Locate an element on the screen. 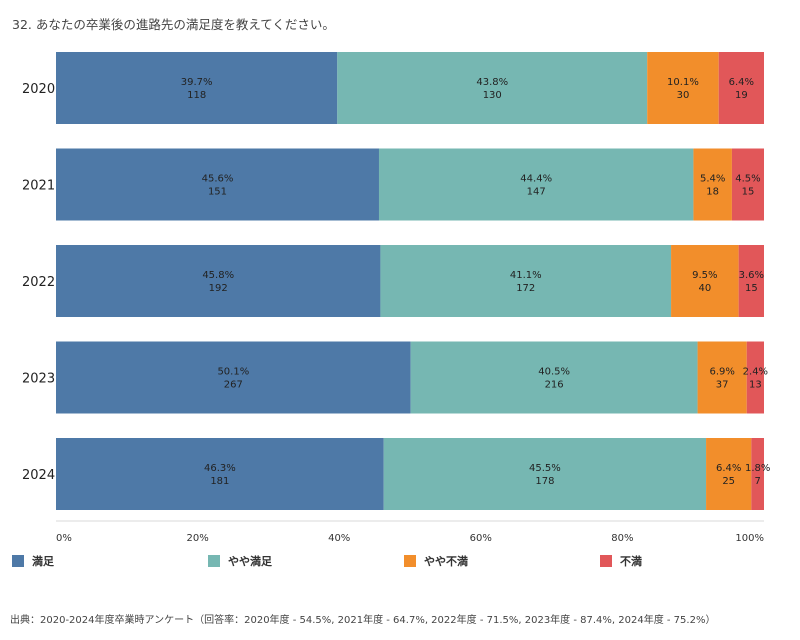 The height and width of the screenshot is (640, 800). count-label-2023-1: 216 is located at coordinates (554, 385).